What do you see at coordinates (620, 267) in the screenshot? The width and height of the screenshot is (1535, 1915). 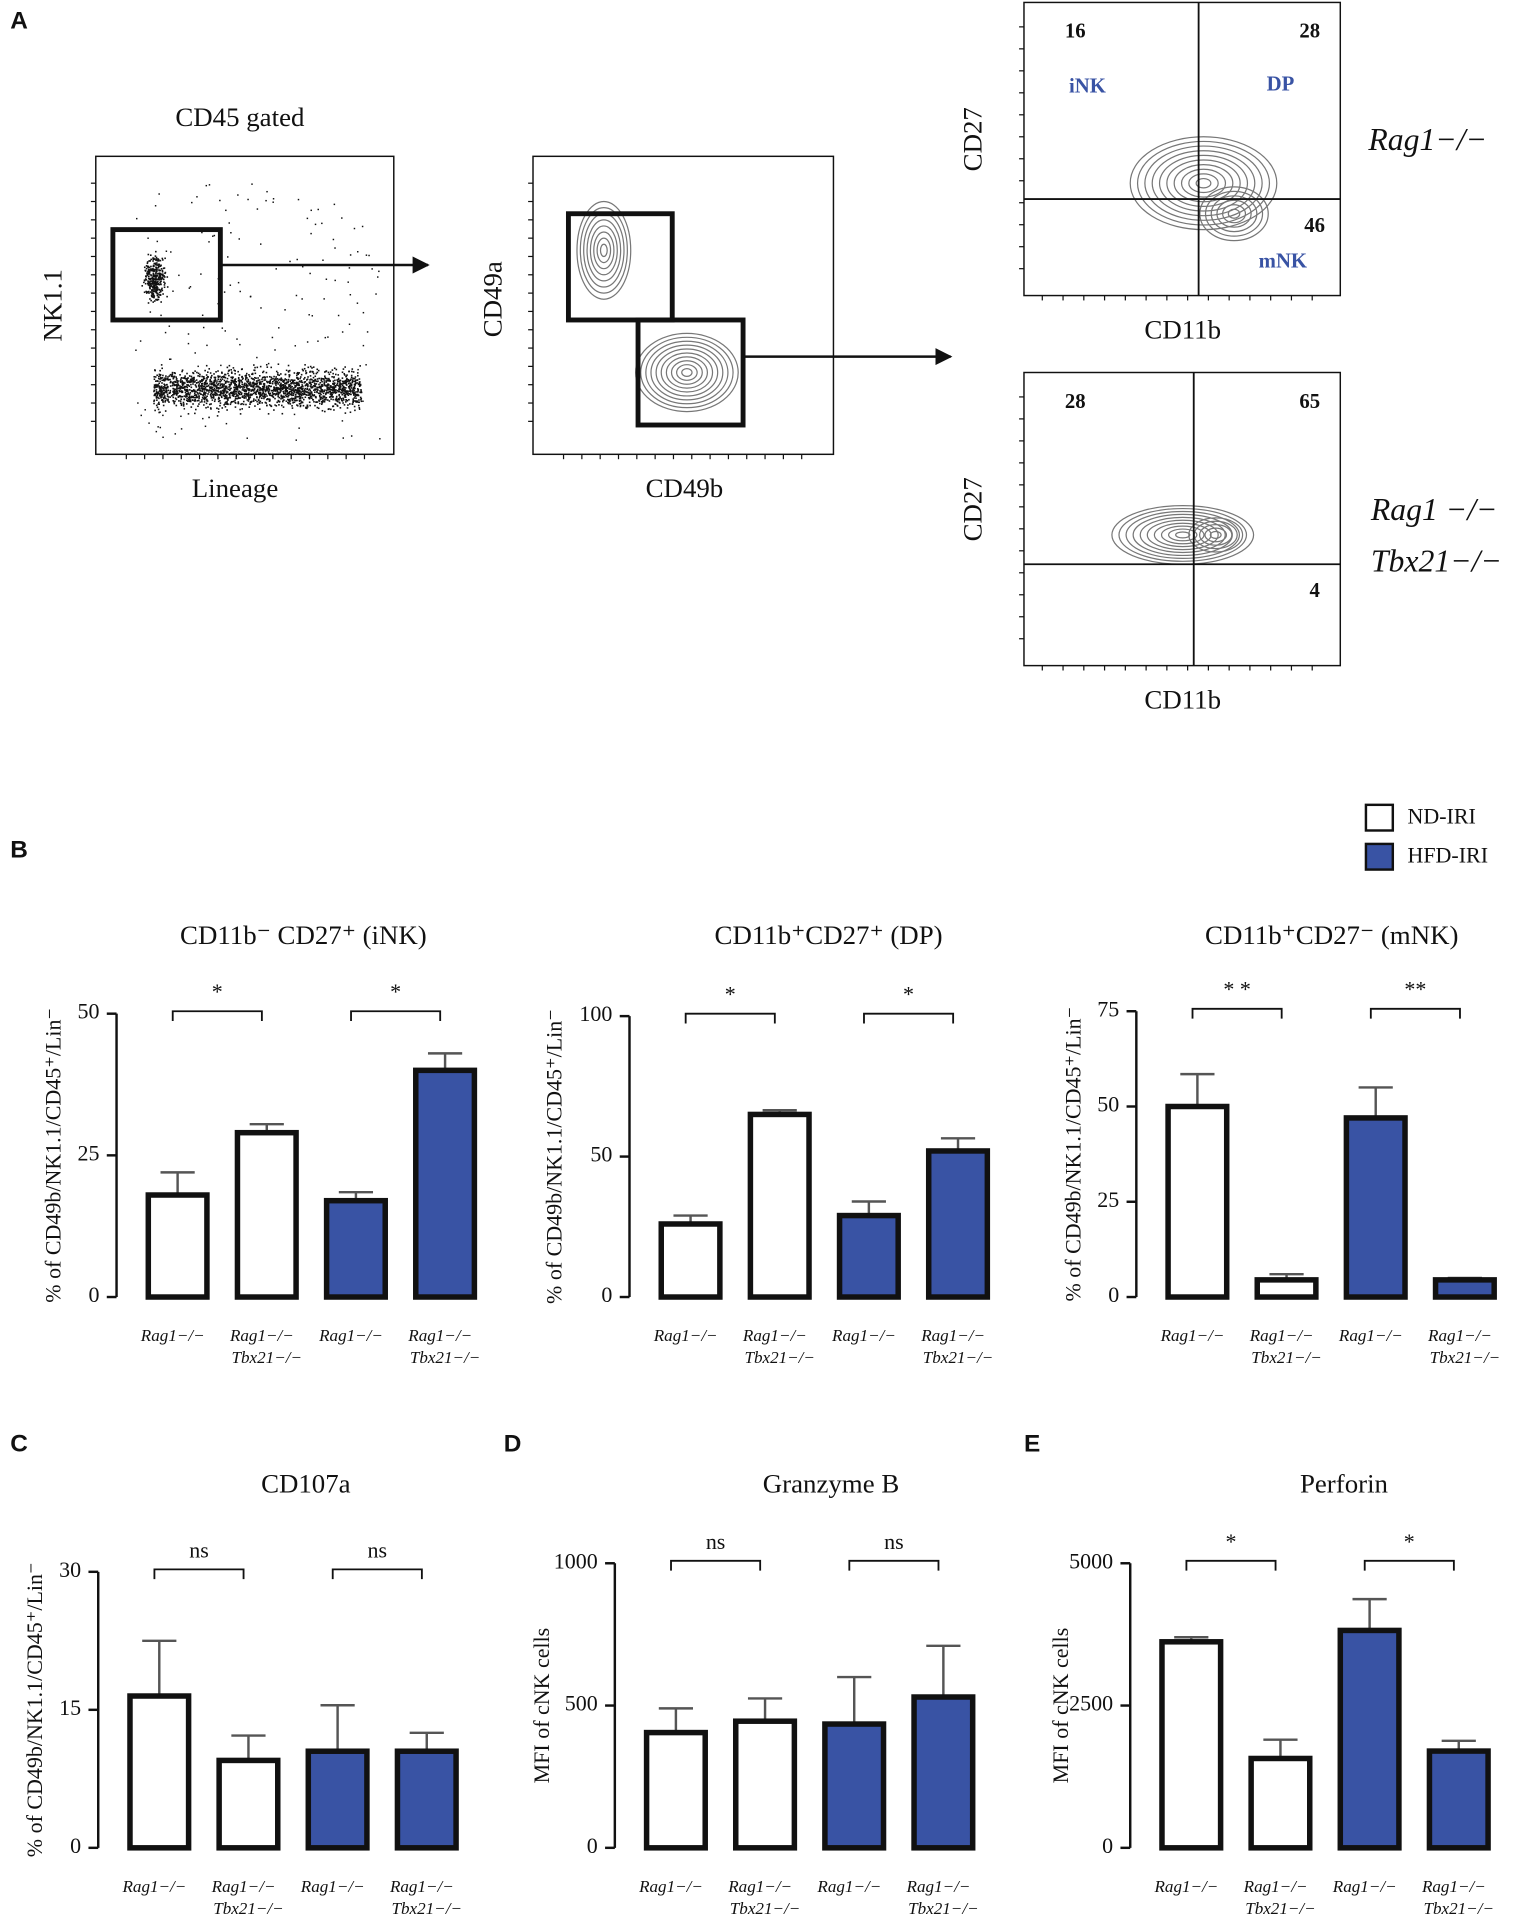 I see `gate` at bounding box center [620, 267].